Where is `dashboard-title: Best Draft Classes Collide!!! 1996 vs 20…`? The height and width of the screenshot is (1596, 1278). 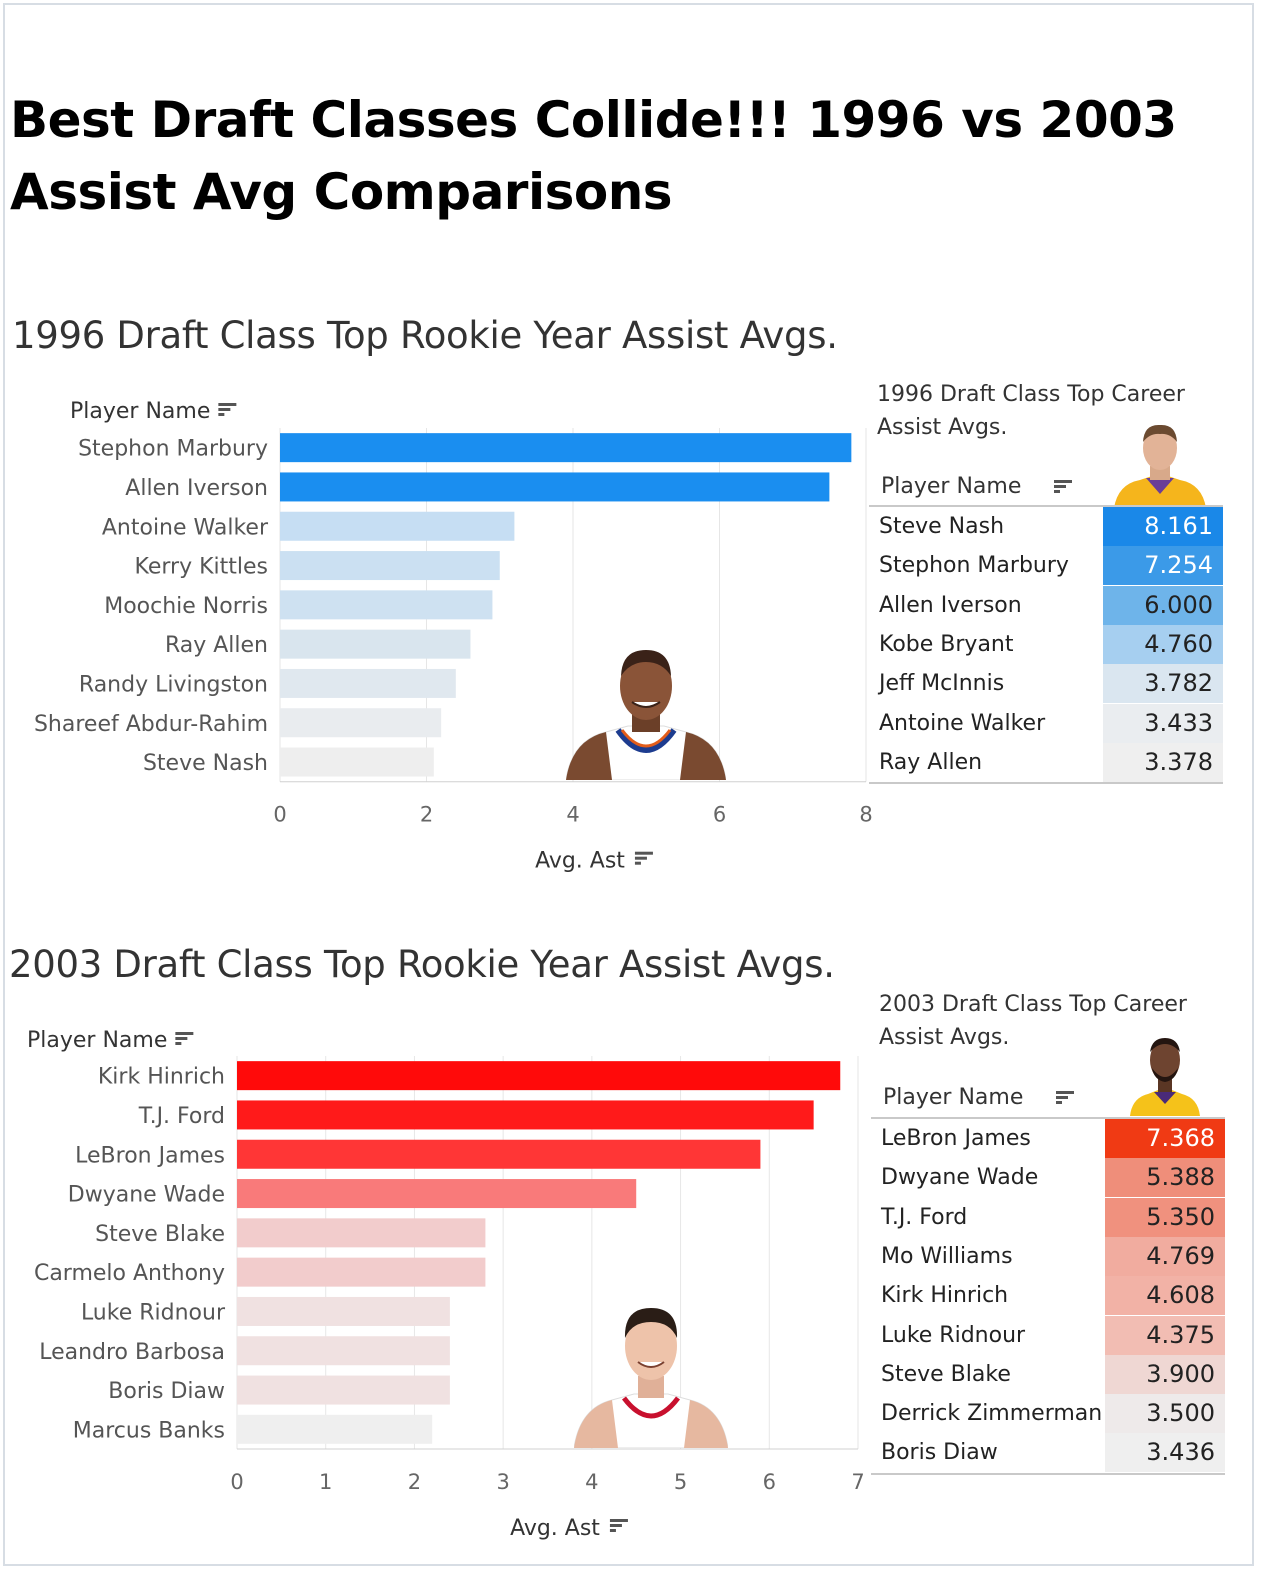 dashboard-title: Best Draft Classes Collide!!! 1996 vs 20… is located at coordinates (593, 156).